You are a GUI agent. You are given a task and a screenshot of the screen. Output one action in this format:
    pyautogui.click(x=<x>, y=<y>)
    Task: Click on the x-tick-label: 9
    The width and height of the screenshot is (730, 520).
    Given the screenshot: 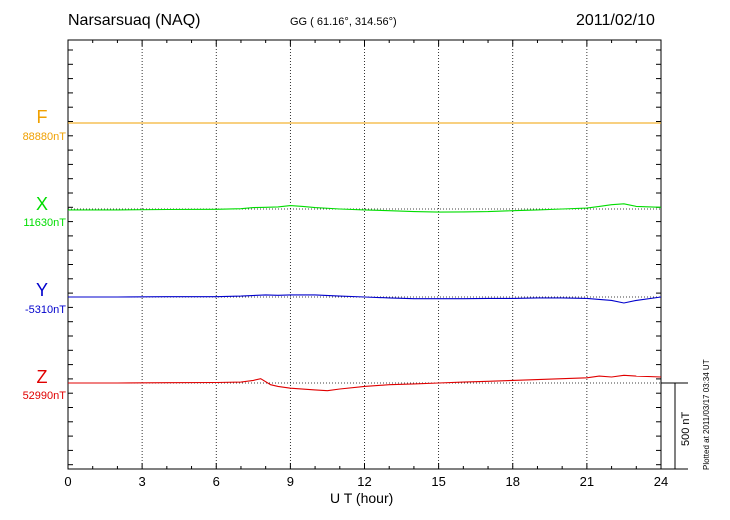 What is the action you would take?
    pyautogui.click(x=290, y=481)
    